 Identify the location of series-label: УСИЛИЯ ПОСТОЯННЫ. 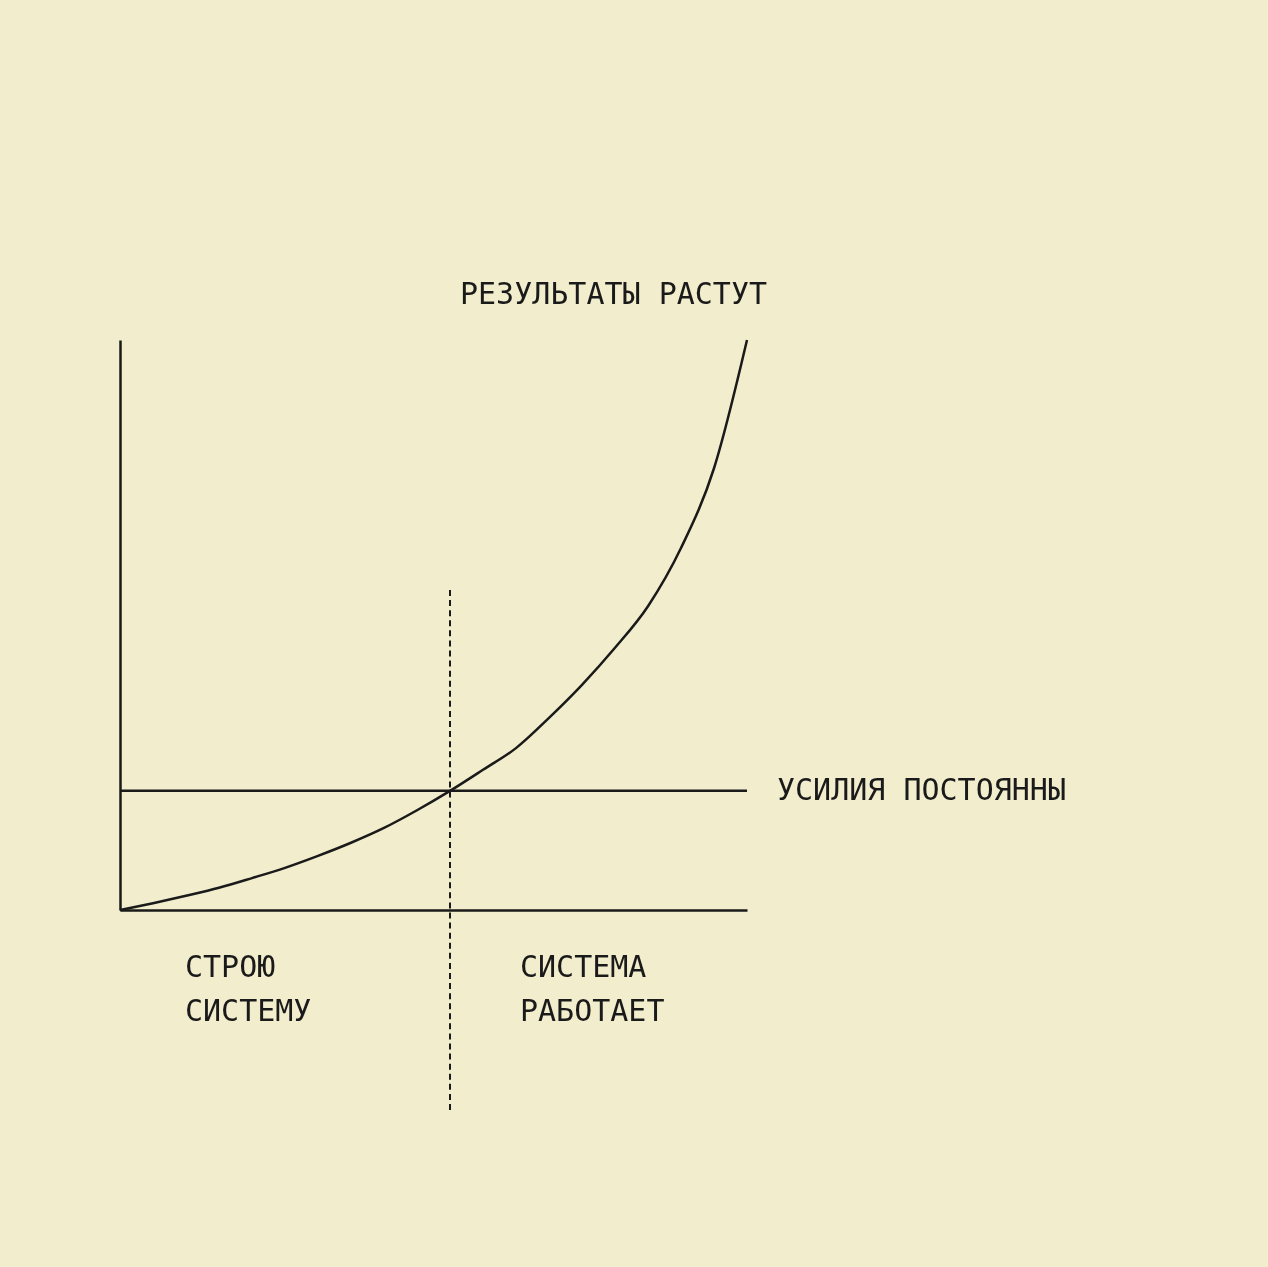
(921, 789).